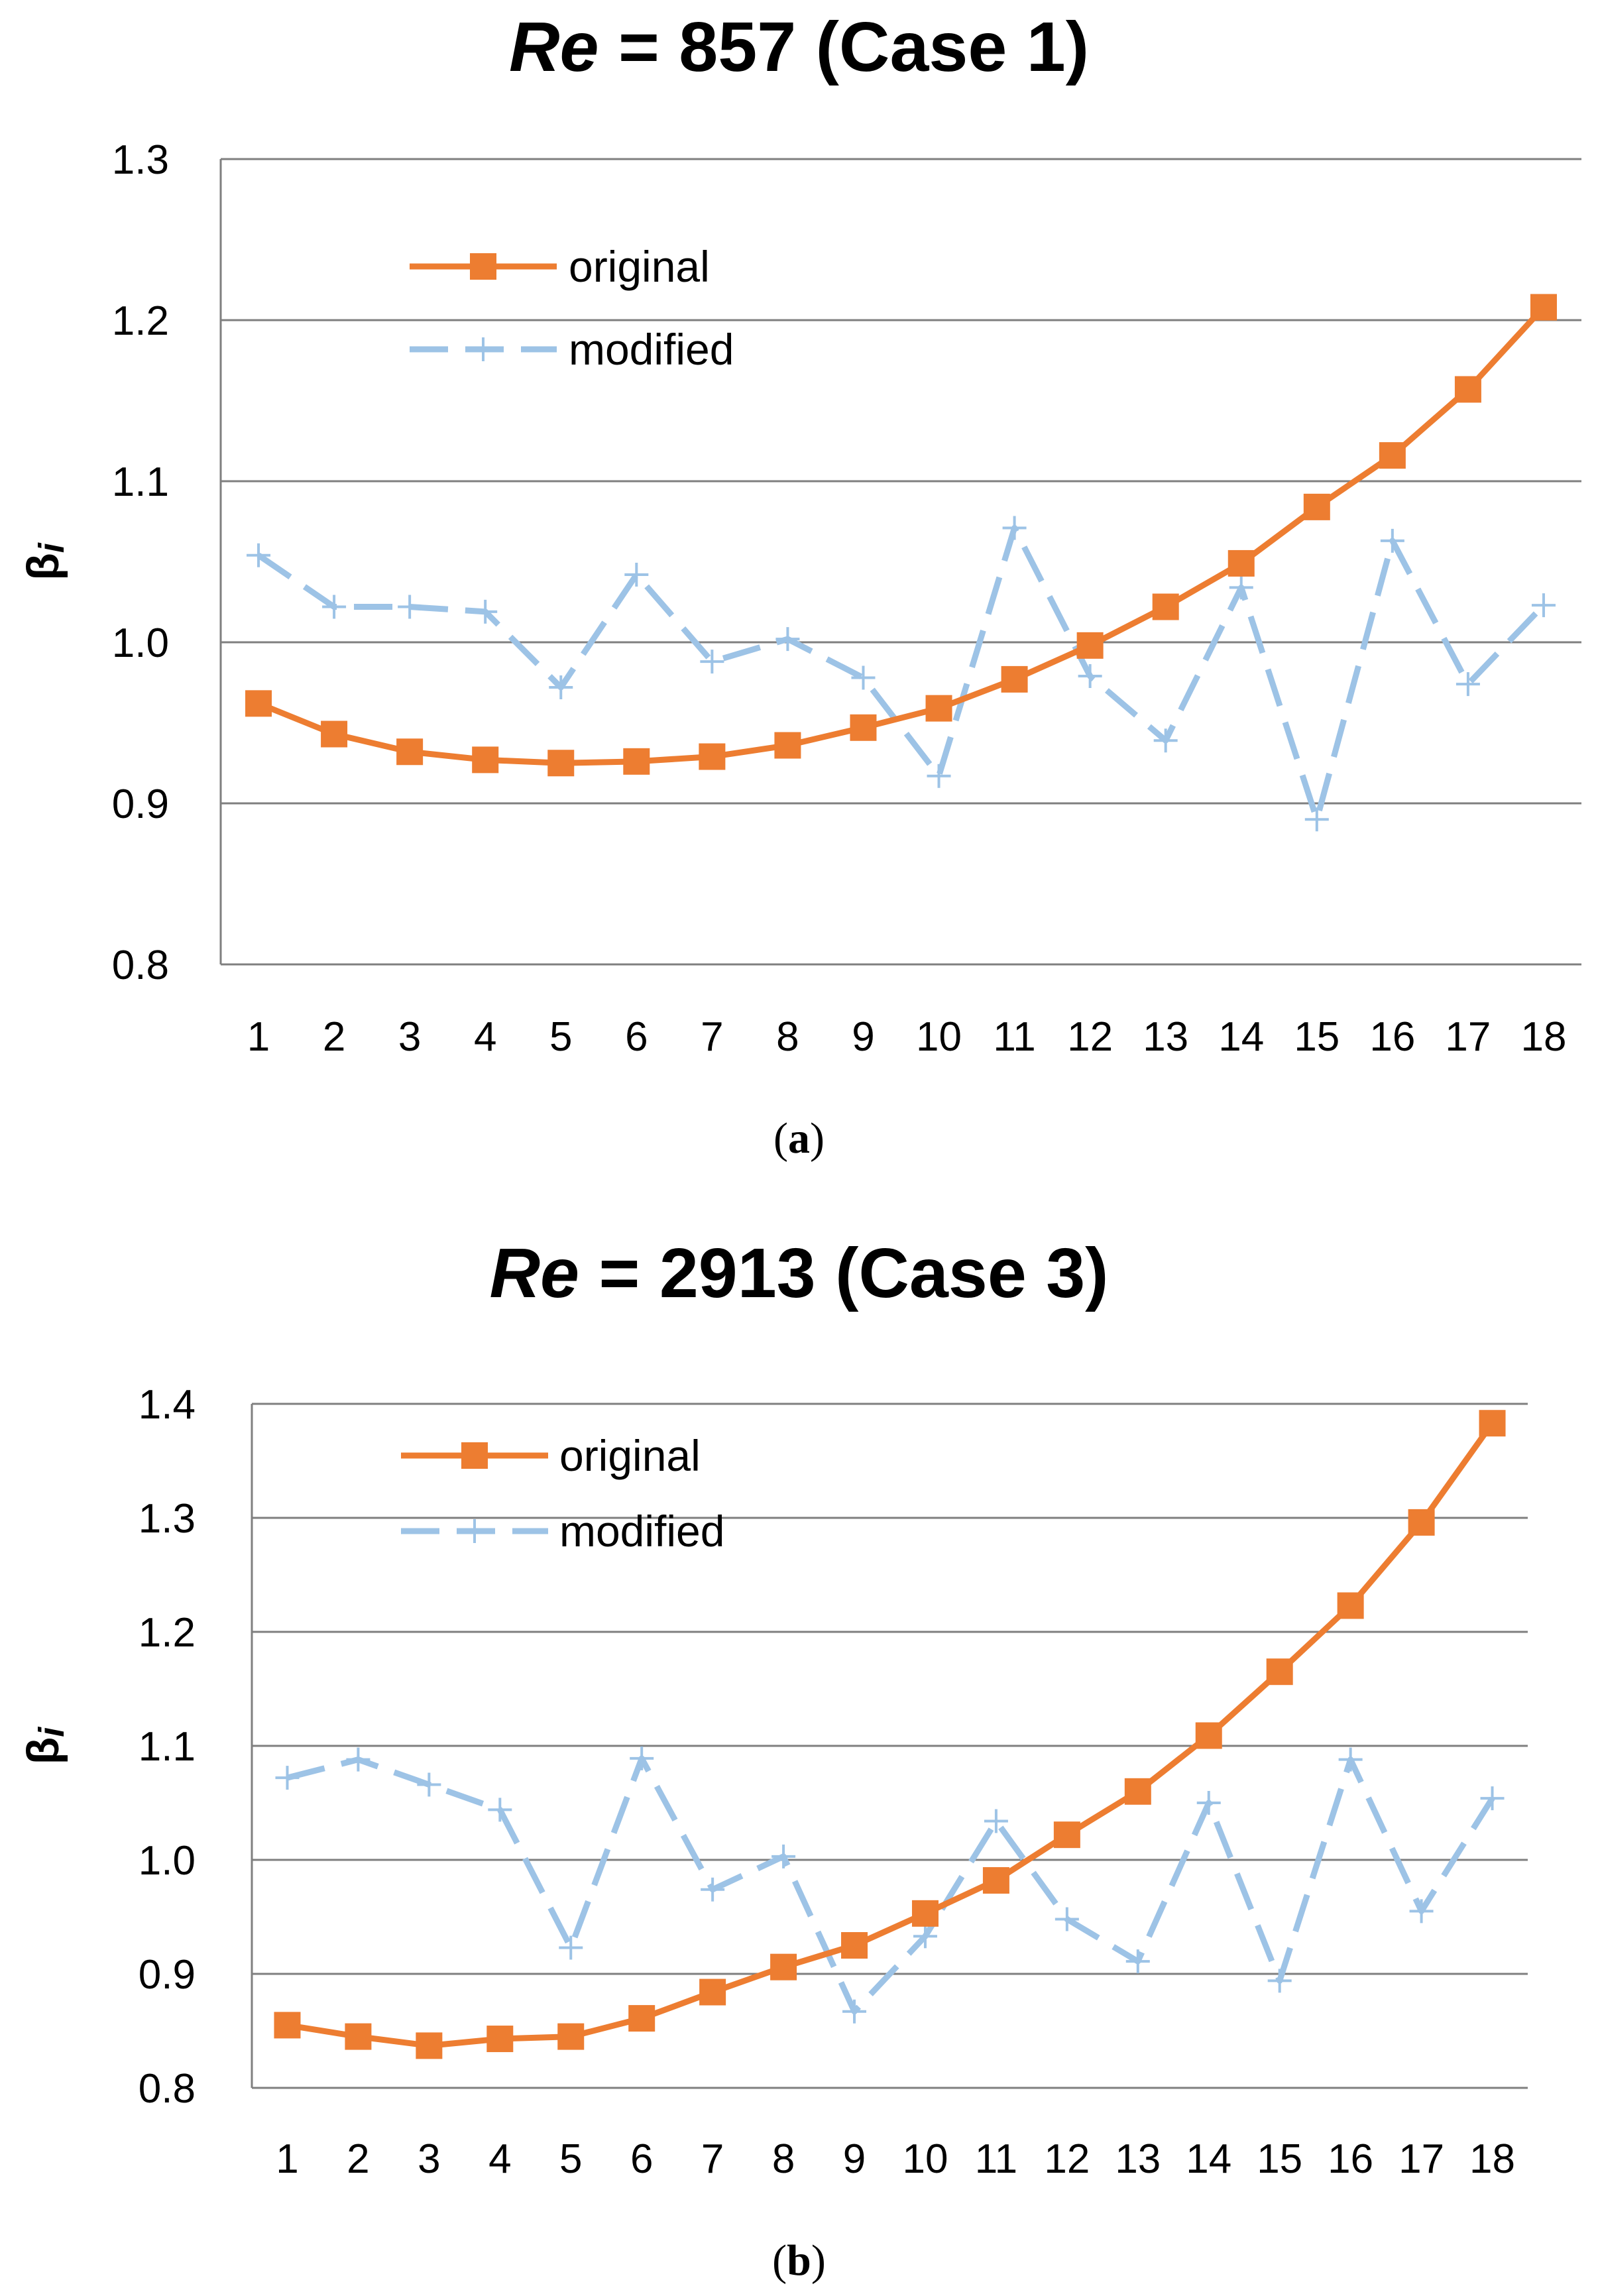 This screenshot has width=1598, height=2296. I want to click on y-tick-label-b-6: 1.4, so click(168, 1405).